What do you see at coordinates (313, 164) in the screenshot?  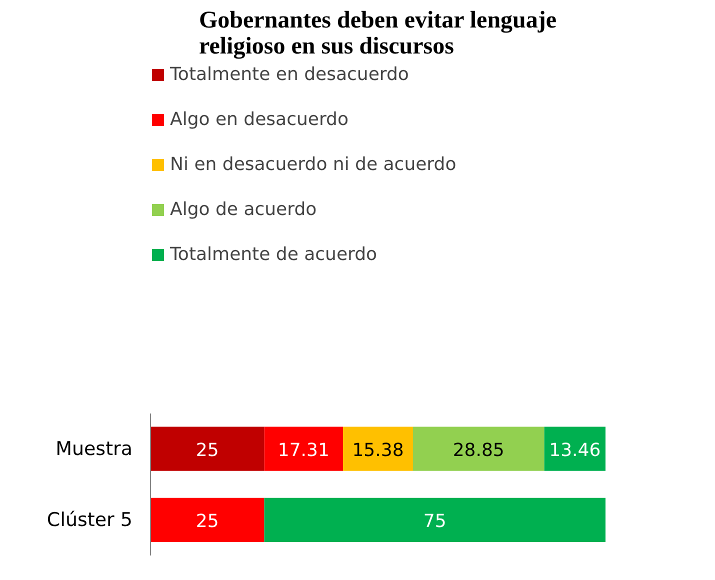 I see `legend-label: Ni en desacuerdo ni de acuerdo` at bounding box center [313, 164].